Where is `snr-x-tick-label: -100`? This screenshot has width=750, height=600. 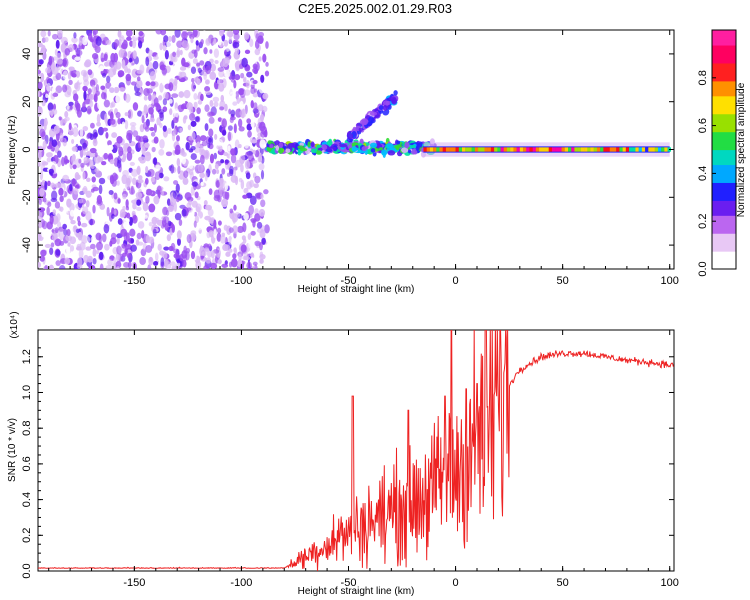 snr-x-tick-label: -100 is located at coordinates (241, 583).